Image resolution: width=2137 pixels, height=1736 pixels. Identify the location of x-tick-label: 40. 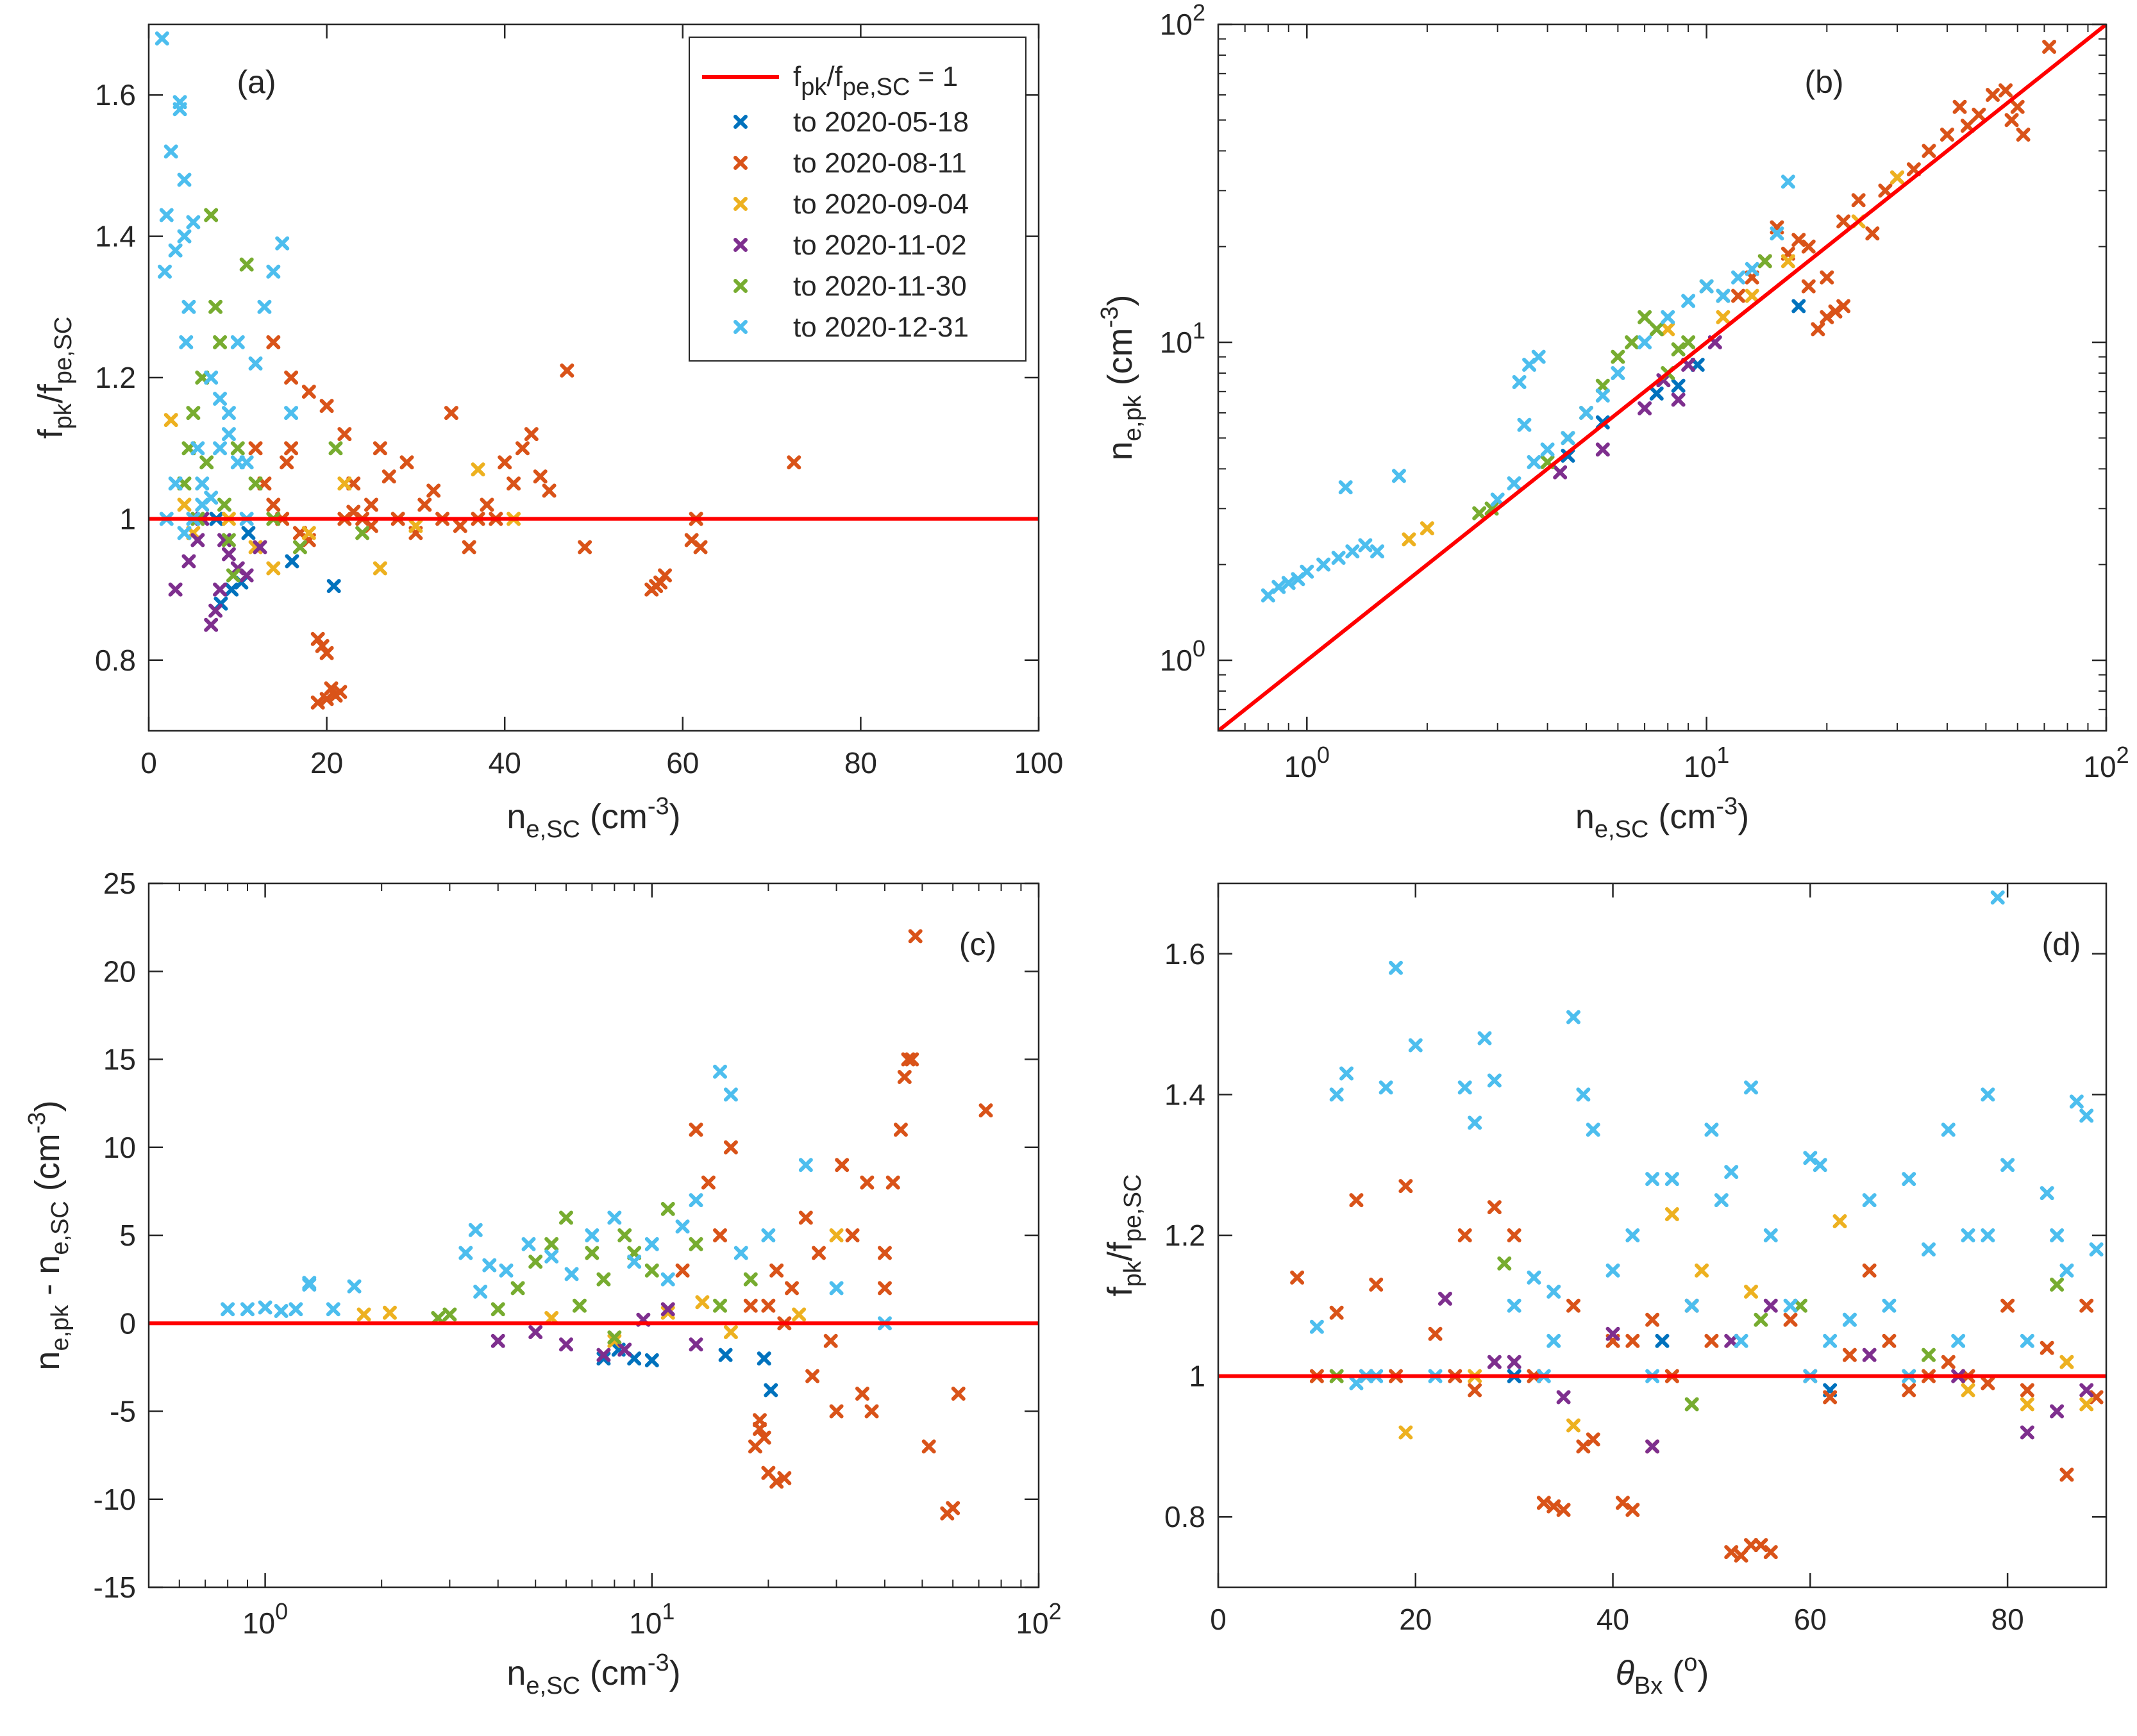
(1612, 1620).